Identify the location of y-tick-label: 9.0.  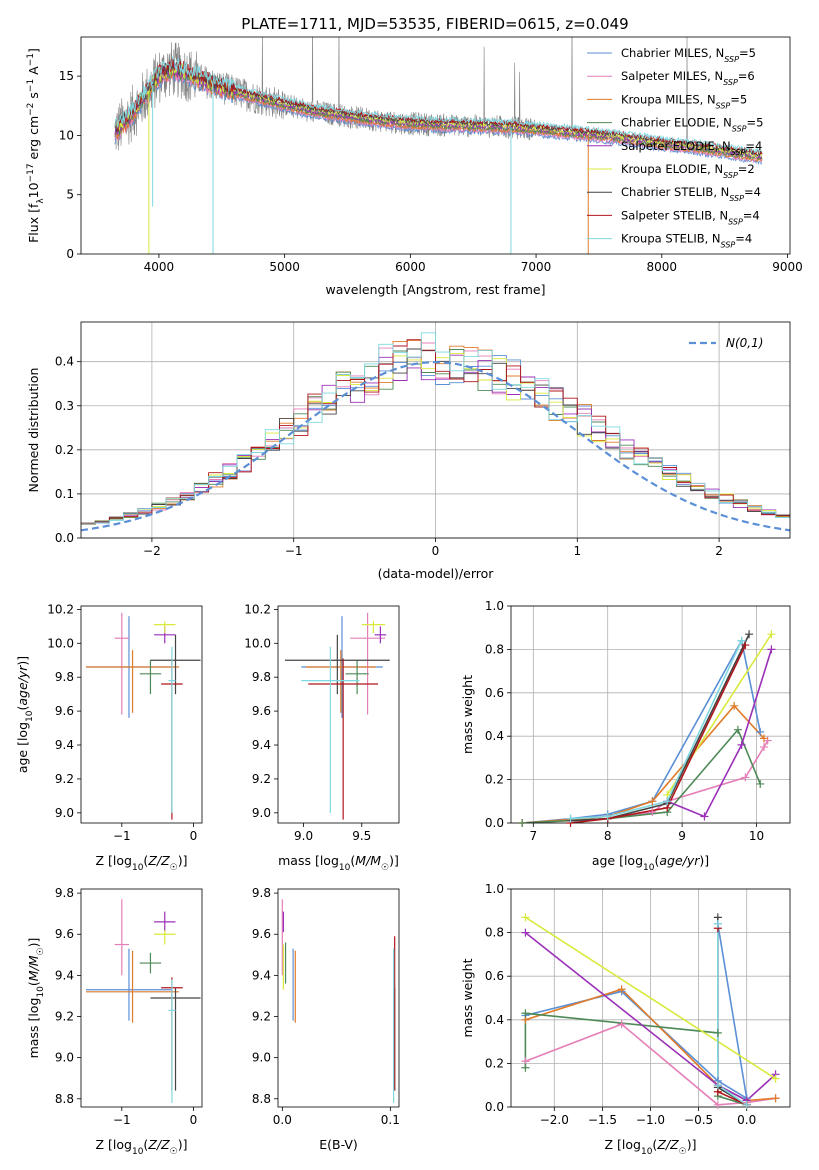
(64, 813).